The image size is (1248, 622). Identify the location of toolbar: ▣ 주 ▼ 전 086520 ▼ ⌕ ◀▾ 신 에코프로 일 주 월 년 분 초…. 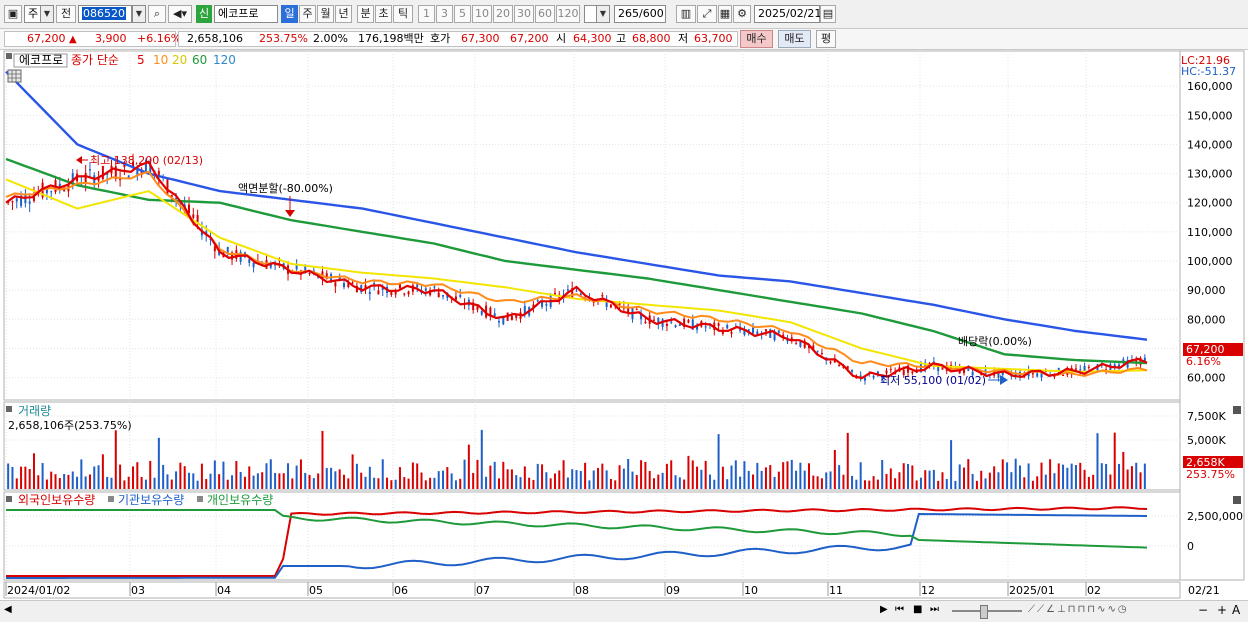
(624, 14).